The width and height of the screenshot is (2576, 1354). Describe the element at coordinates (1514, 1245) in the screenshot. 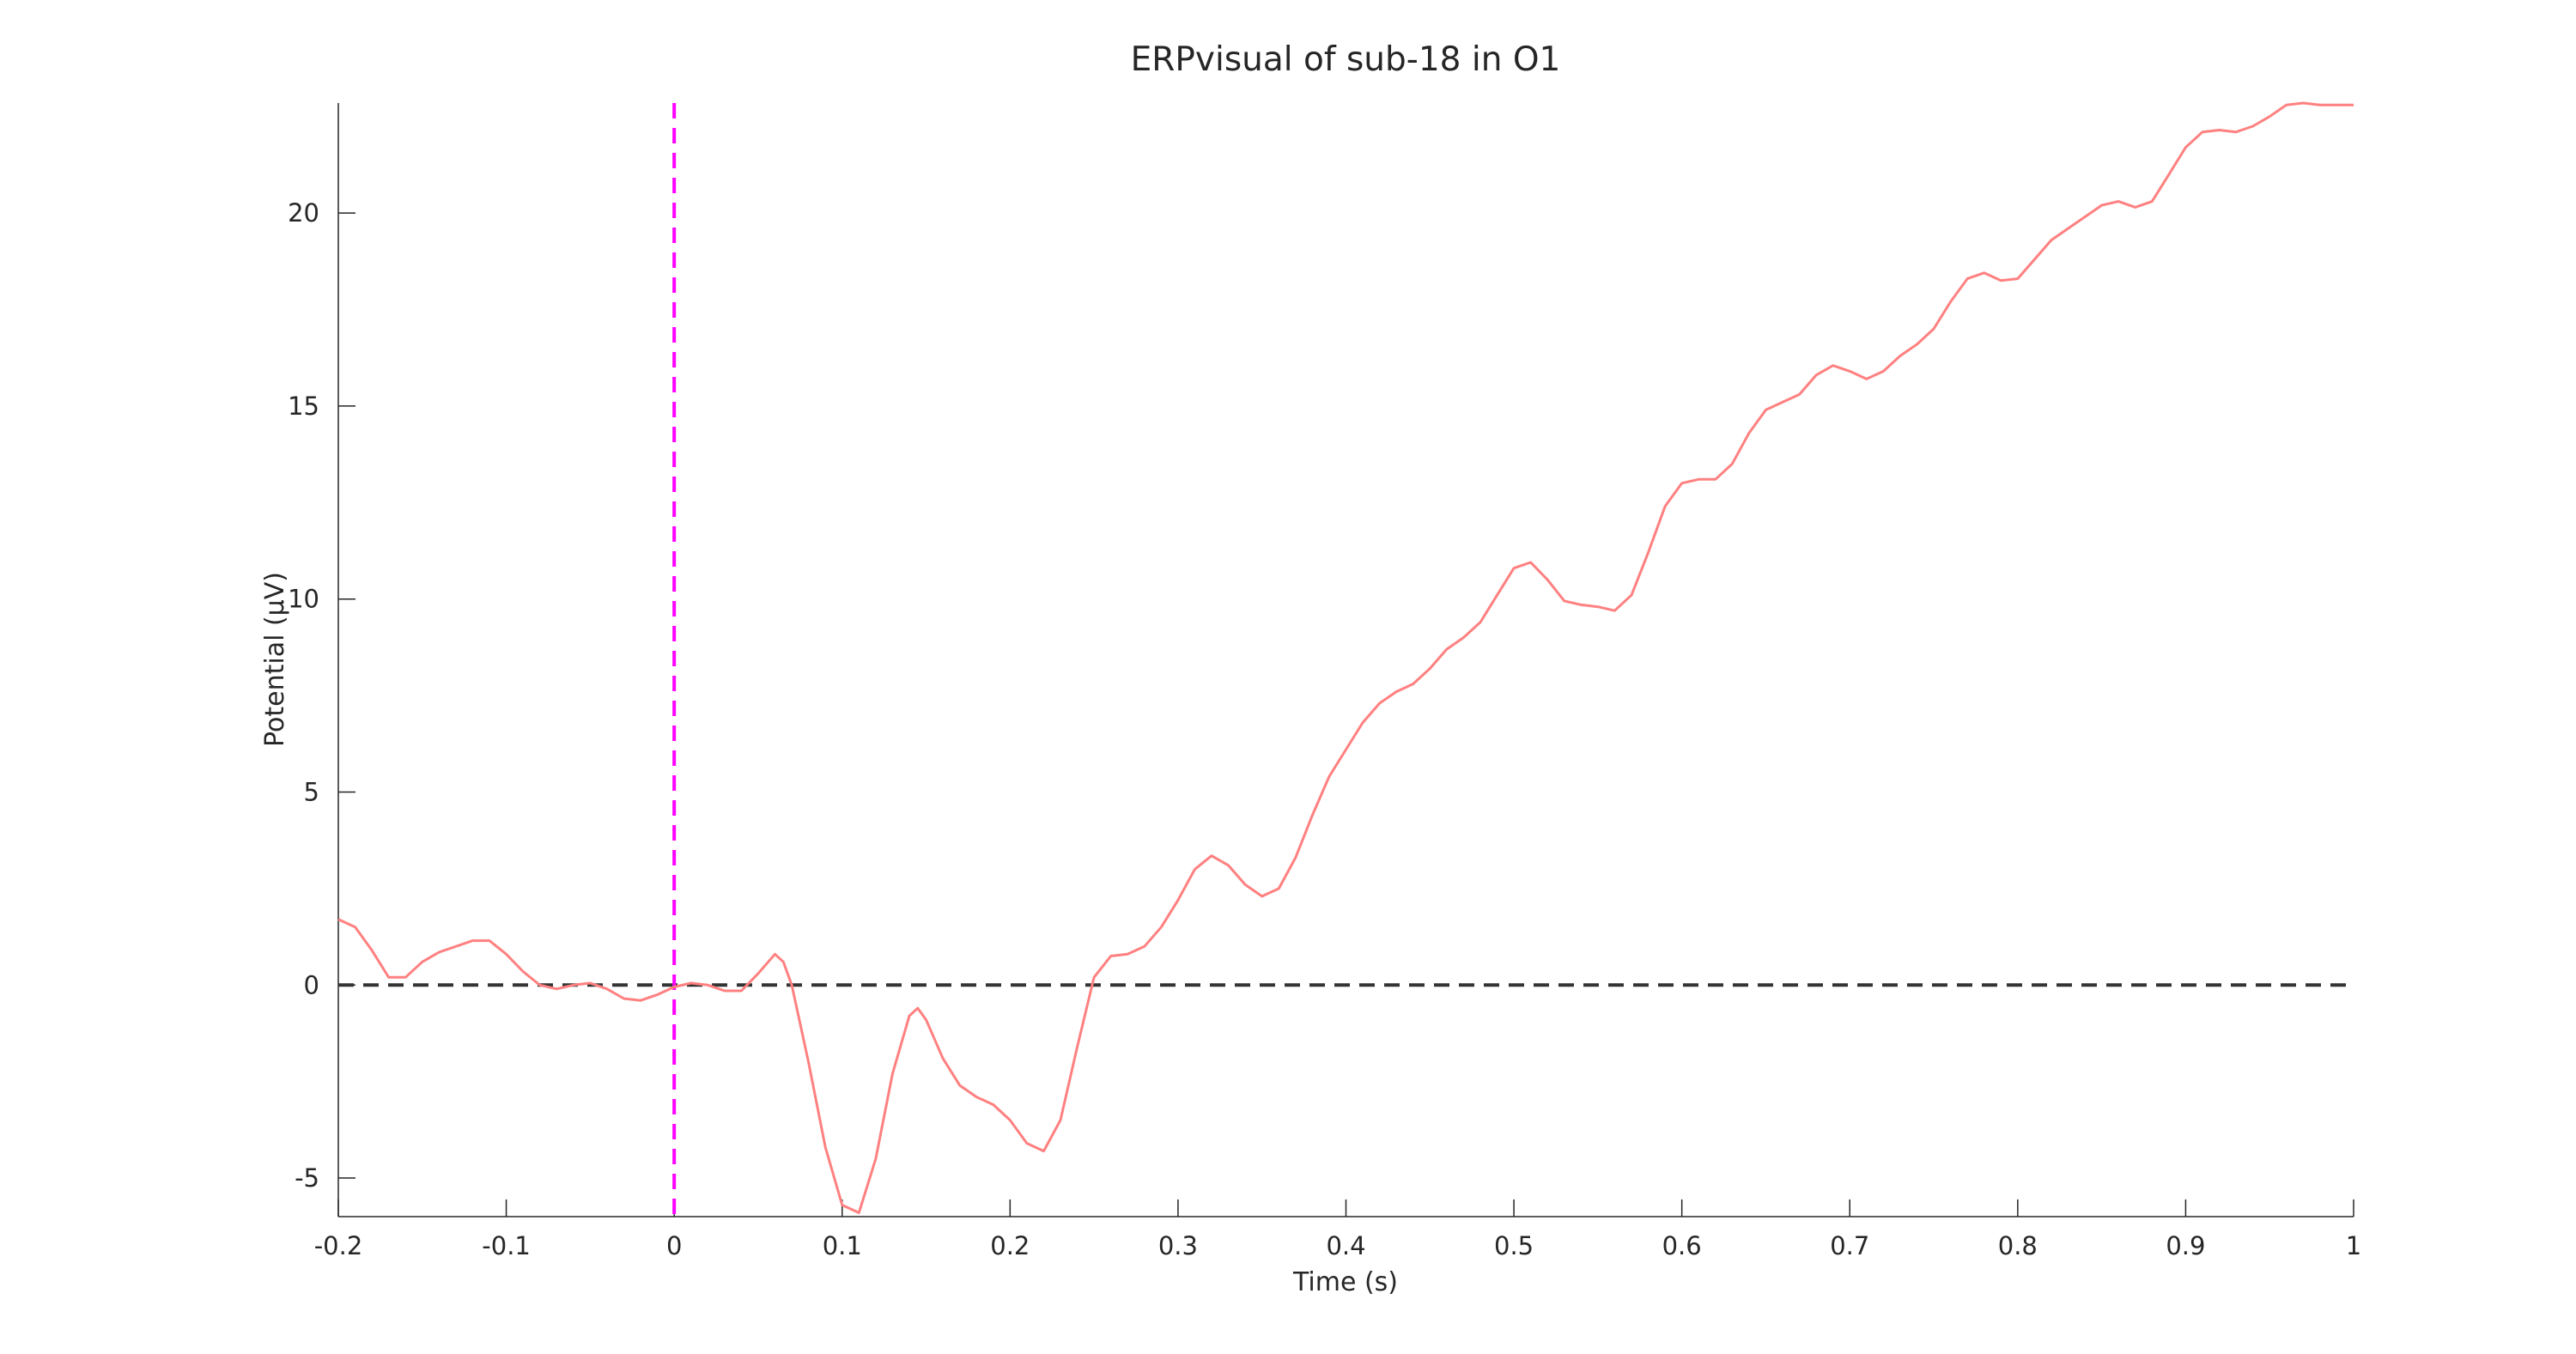

I see `x-tick-label: 0.5` at that location.